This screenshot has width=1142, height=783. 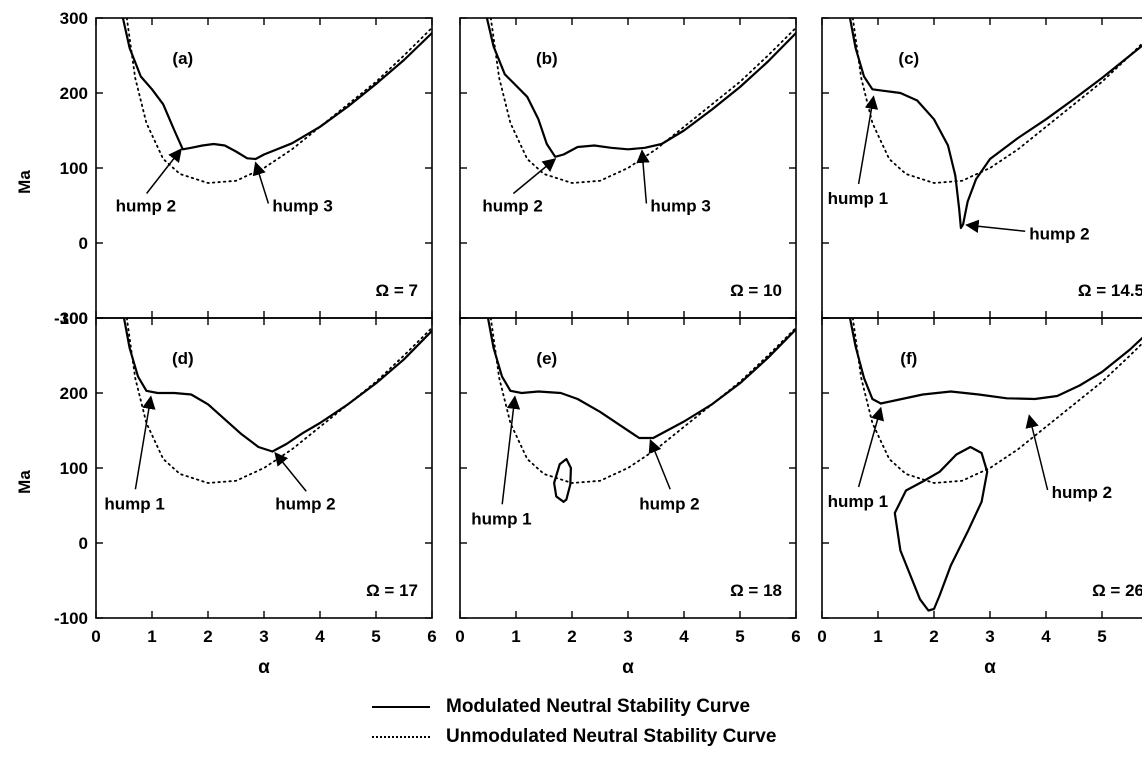 I want to click on panel-label: (c), so click(x=908, y=58).